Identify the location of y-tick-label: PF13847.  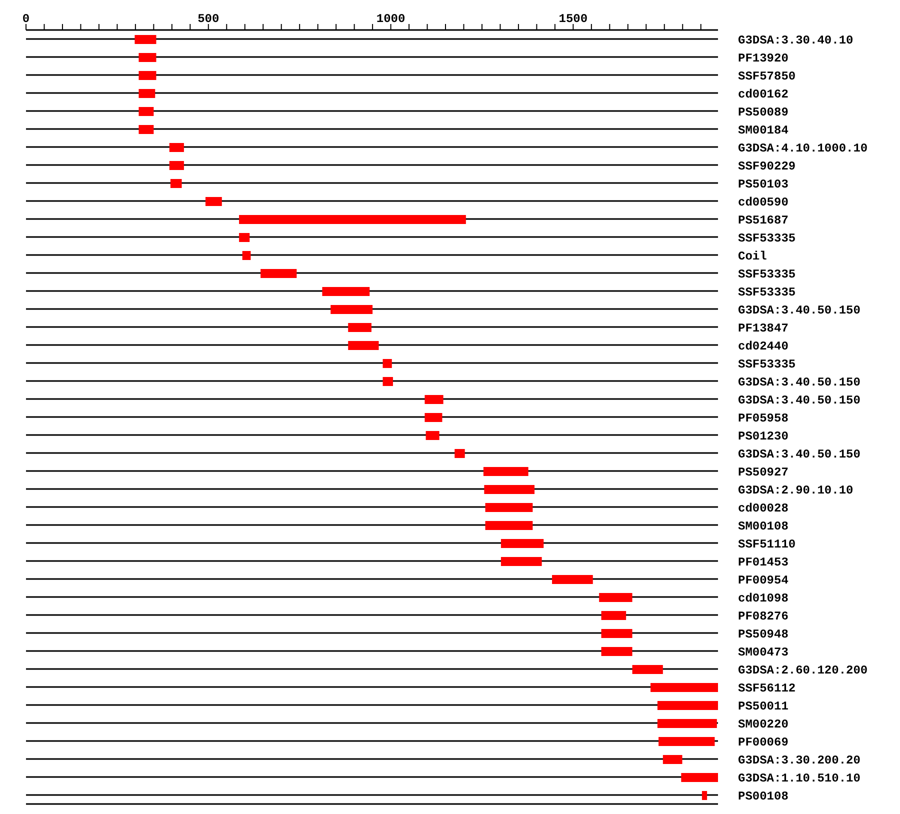
(763, 328).